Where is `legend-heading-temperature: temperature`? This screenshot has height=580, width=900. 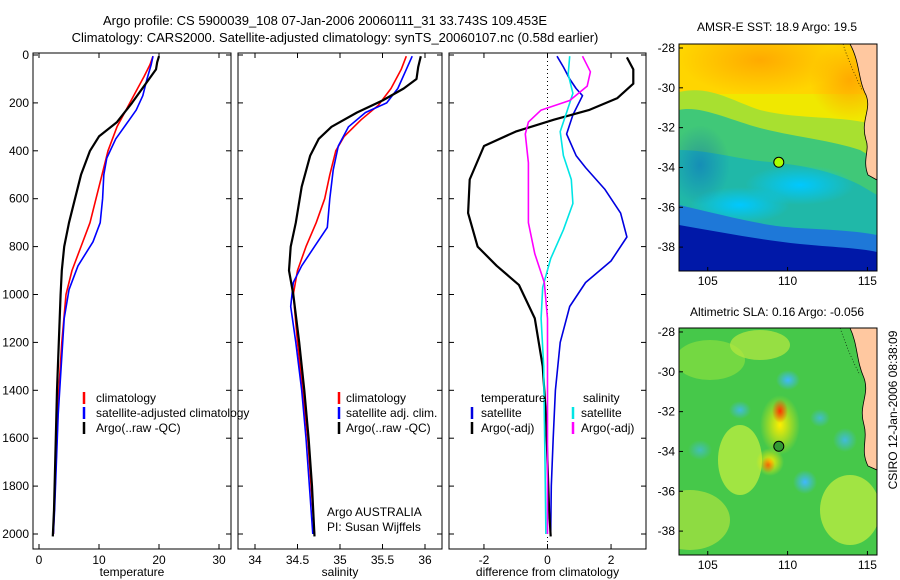
legend-heading-temperature: temperature is located at coordinates (513, 398).